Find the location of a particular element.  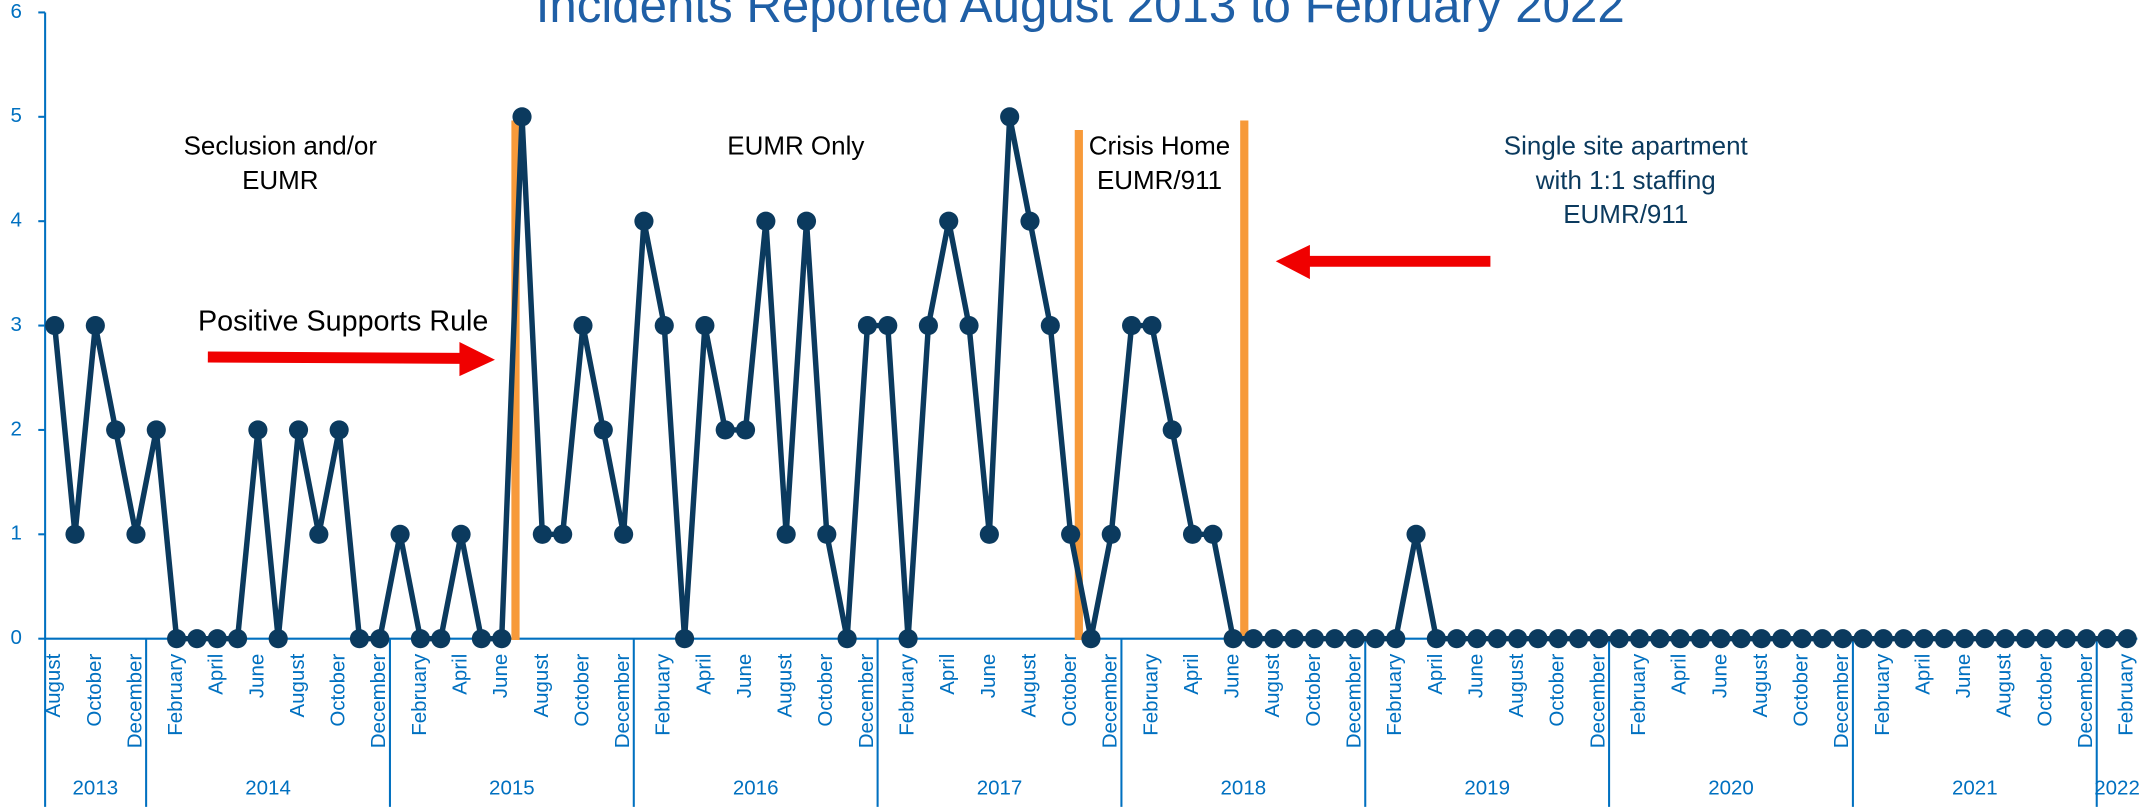

arrow-head is located at coordinates (1292, 262).